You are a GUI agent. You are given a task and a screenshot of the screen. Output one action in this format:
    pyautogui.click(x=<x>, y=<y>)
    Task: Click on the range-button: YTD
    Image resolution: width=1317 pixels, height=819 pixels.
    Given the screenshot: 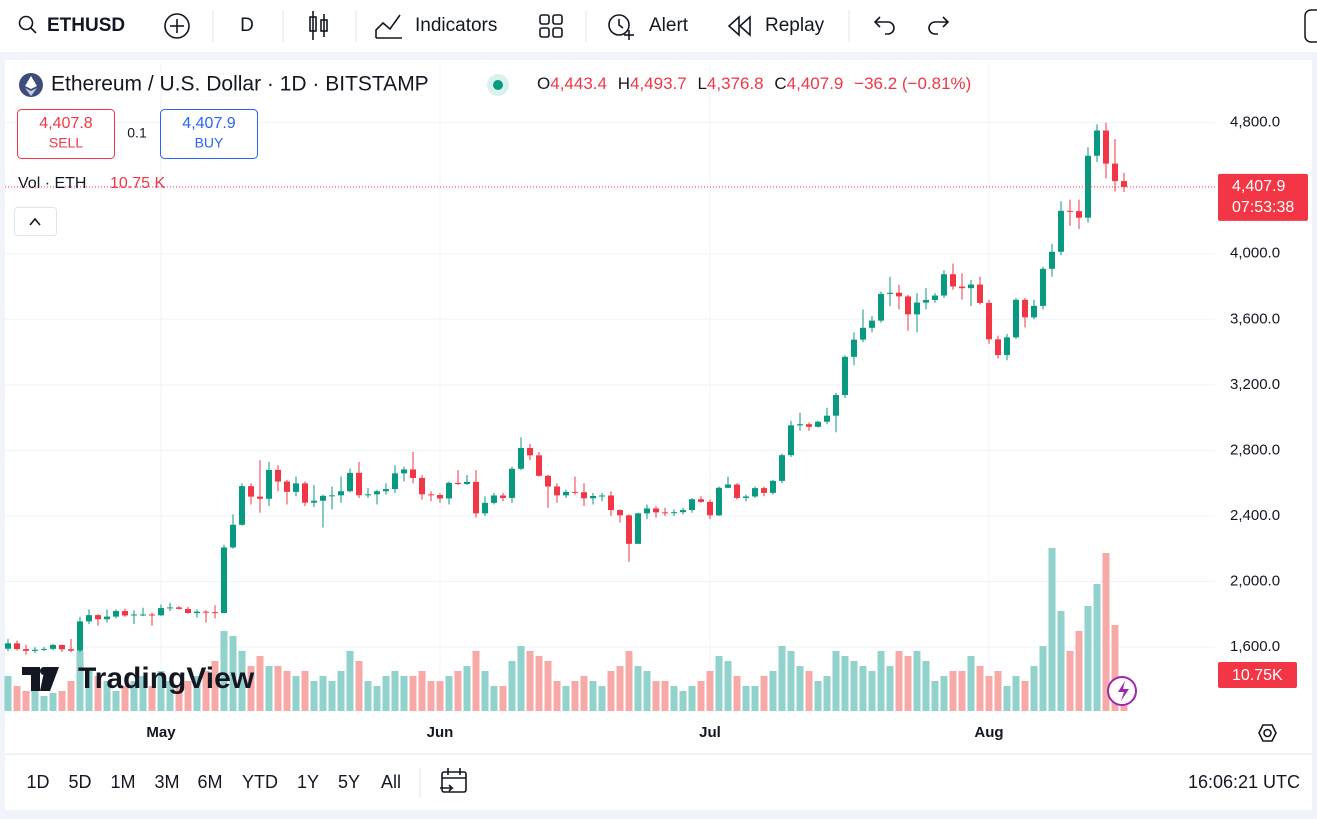 What is the action you would take?
    pyautogui.click(x=260, y=782)
    